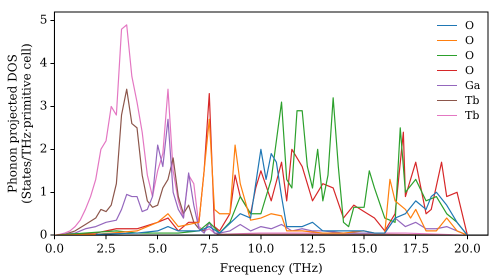  Describe the element at coordinates (44, 234) in the screenshot. I see `y-tick-label: 0` at that location.